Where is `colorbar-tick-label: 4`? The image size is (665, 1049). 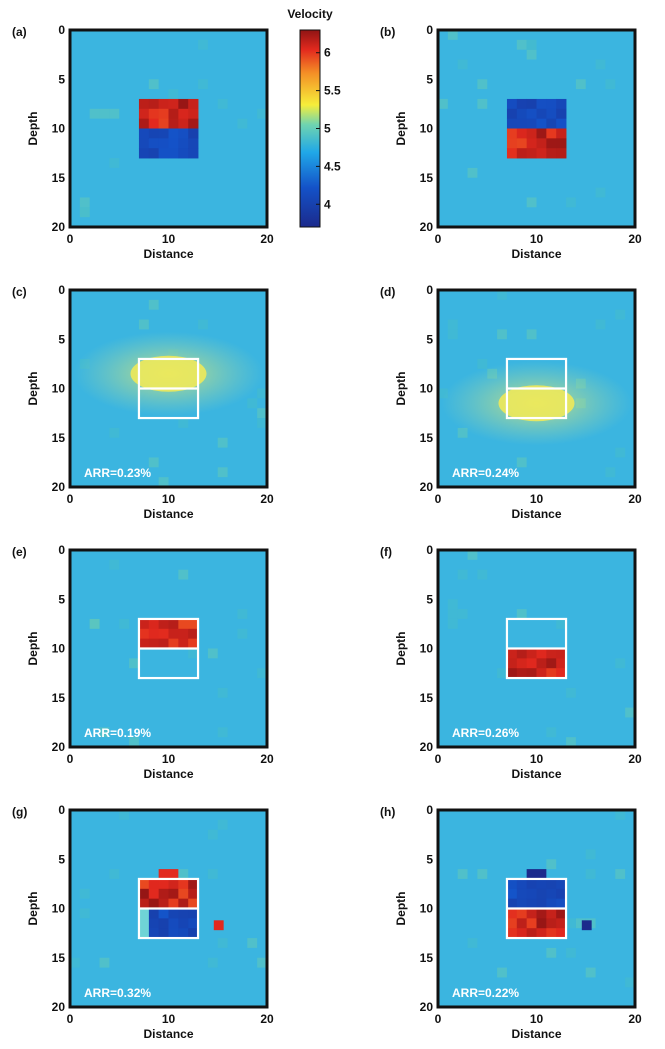 colorbar-tick-label: 4 is located at coordinates (327, 204).